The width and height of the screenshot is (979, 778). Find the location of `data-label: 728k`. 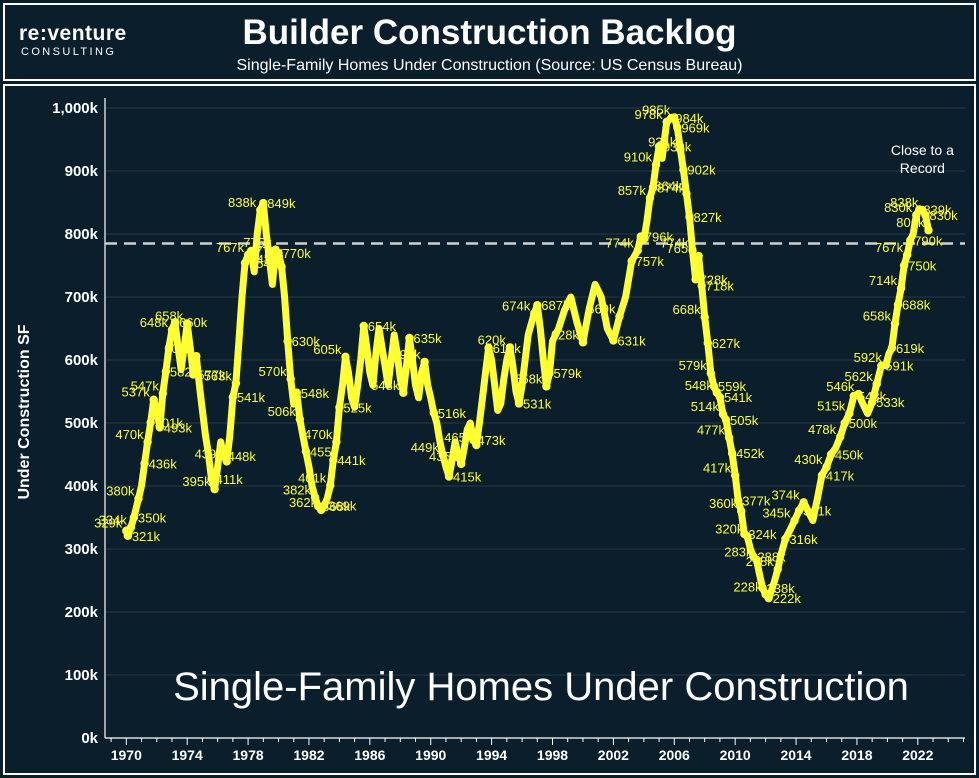

data-label: 728k is located at coordinates (714, 279).